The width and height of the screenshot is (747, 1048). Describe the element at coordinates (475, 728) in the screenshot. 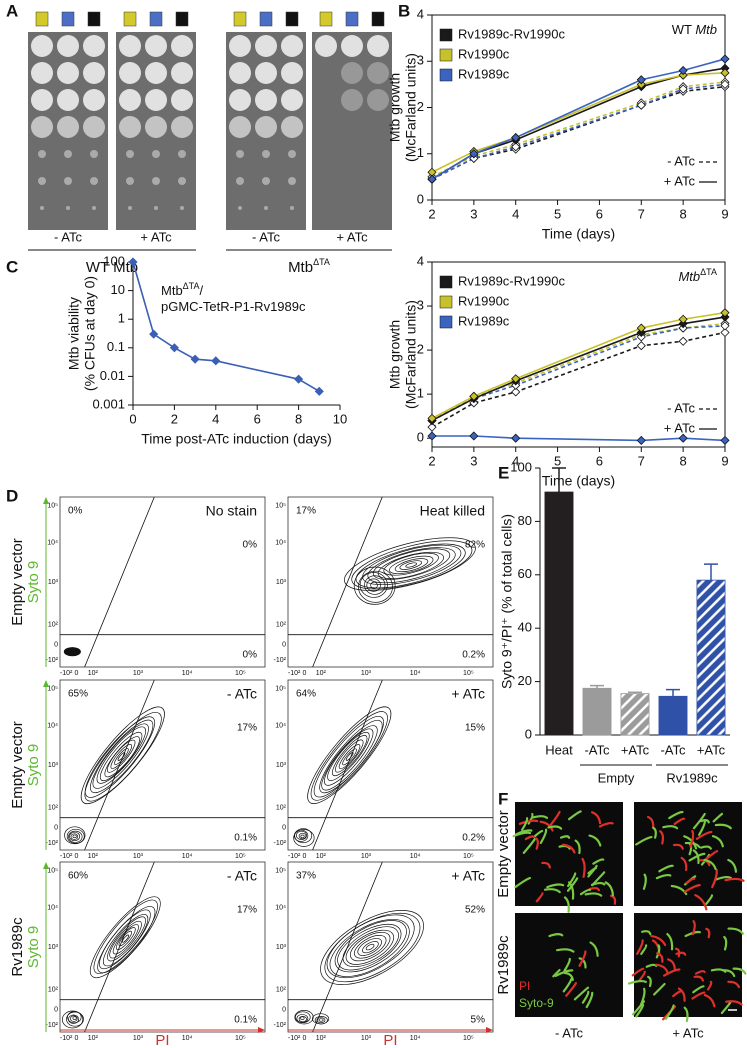

I see `quadrant-value: 15%` at that location.